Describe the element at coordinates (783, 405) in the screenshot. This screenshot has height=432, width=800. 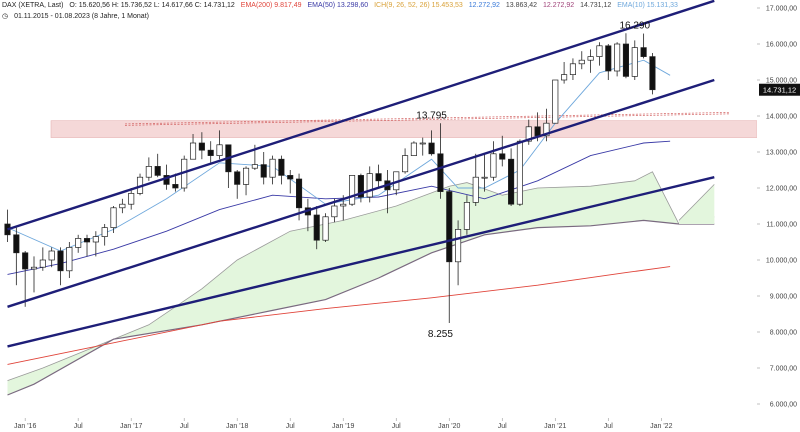
I see `y-tick-label: 6.000,00` at that location.